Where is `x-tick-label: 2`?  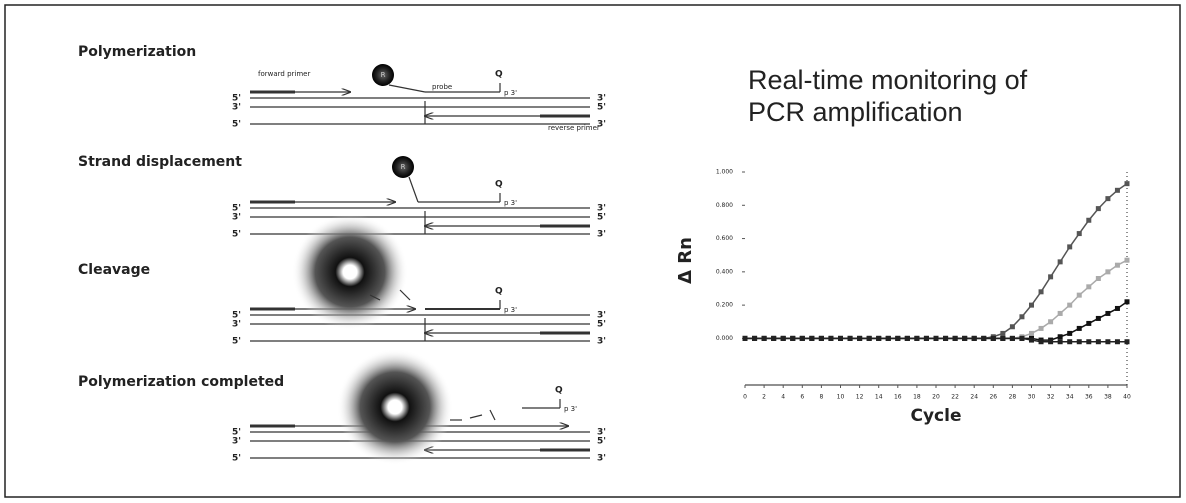 x-tick-label: 2 is located at coordinates (764, 397).